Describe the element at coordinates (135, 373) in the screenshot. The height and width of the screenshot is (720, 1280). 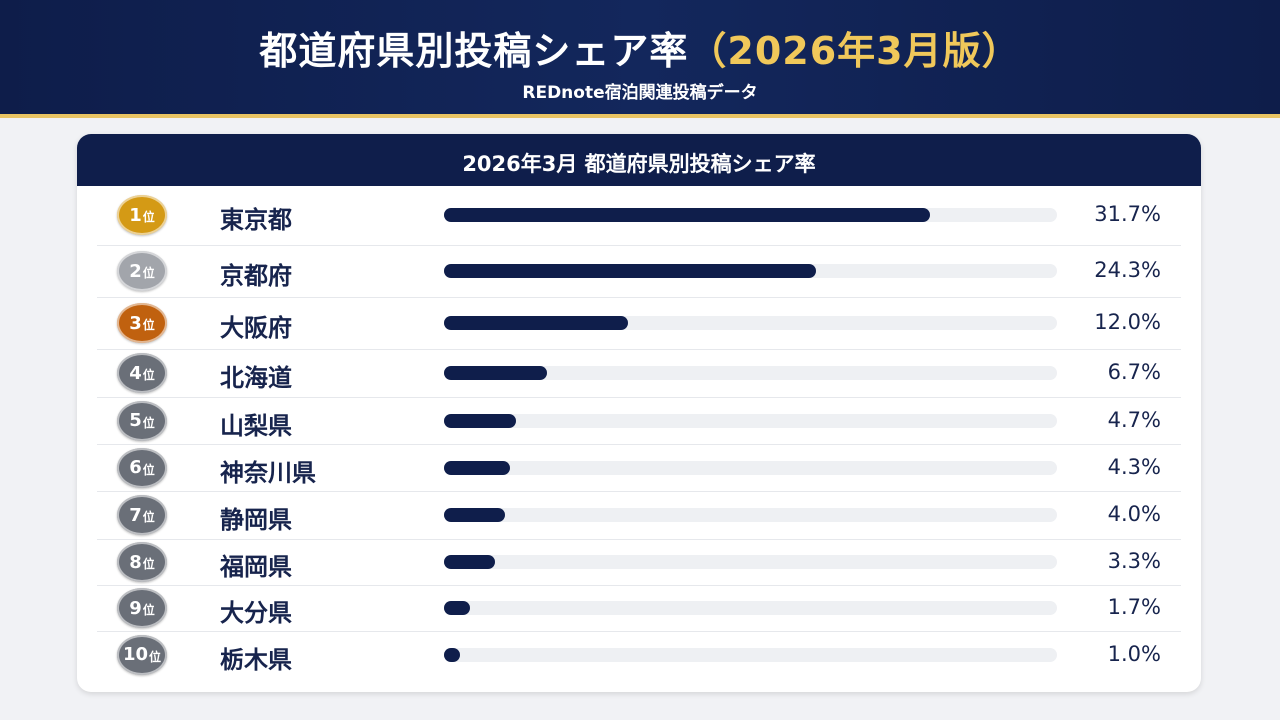
I see `rank-number: 4` at that location.